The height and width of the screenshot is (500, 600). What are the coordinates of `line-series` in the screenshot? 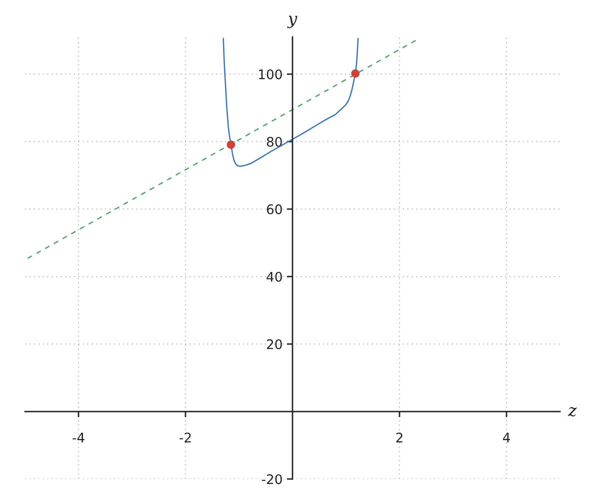 It's located at (290, 102).